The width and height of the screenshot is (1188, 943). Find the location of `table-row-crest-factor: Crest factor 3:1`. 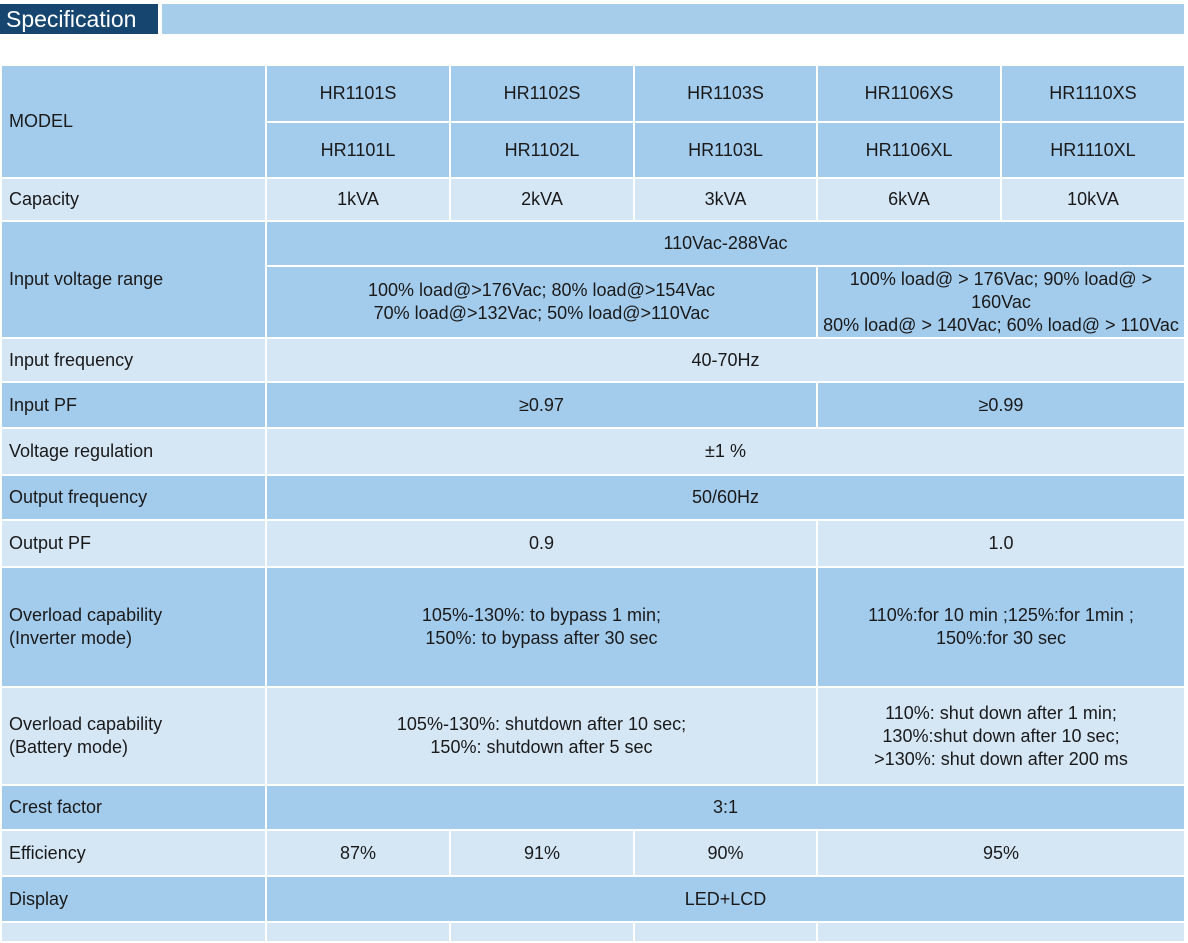

table-row-crest-factor: Crest factor 3:1 is located at coordinates (593, 807).